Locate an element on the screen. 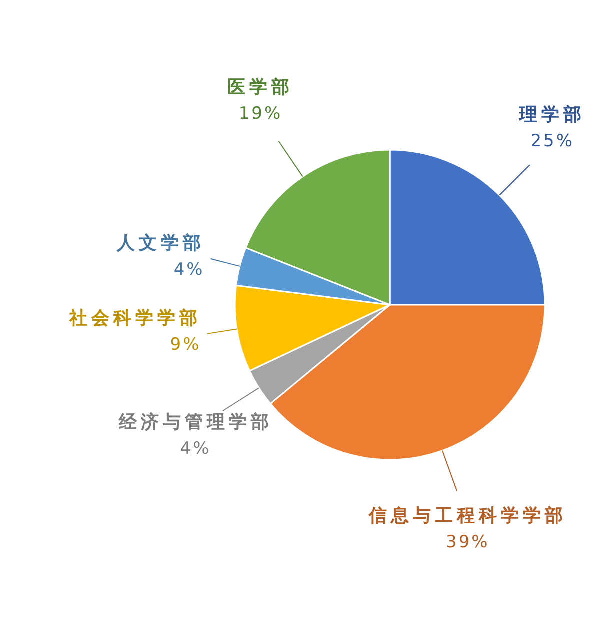  data-label: 25% is located at coordinates (552, 141).